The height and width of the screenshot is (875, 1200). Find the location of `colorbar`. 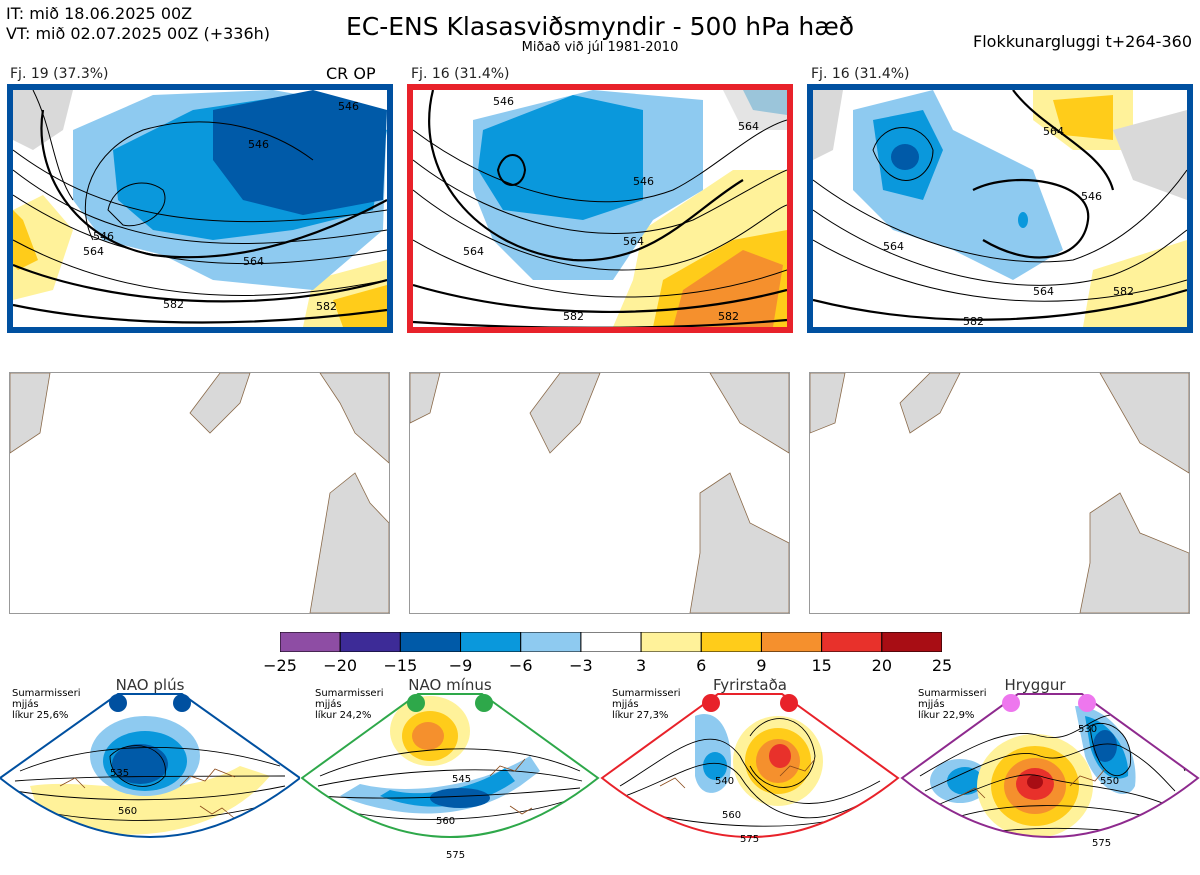

colorbar is located at coordinates (611, 642).